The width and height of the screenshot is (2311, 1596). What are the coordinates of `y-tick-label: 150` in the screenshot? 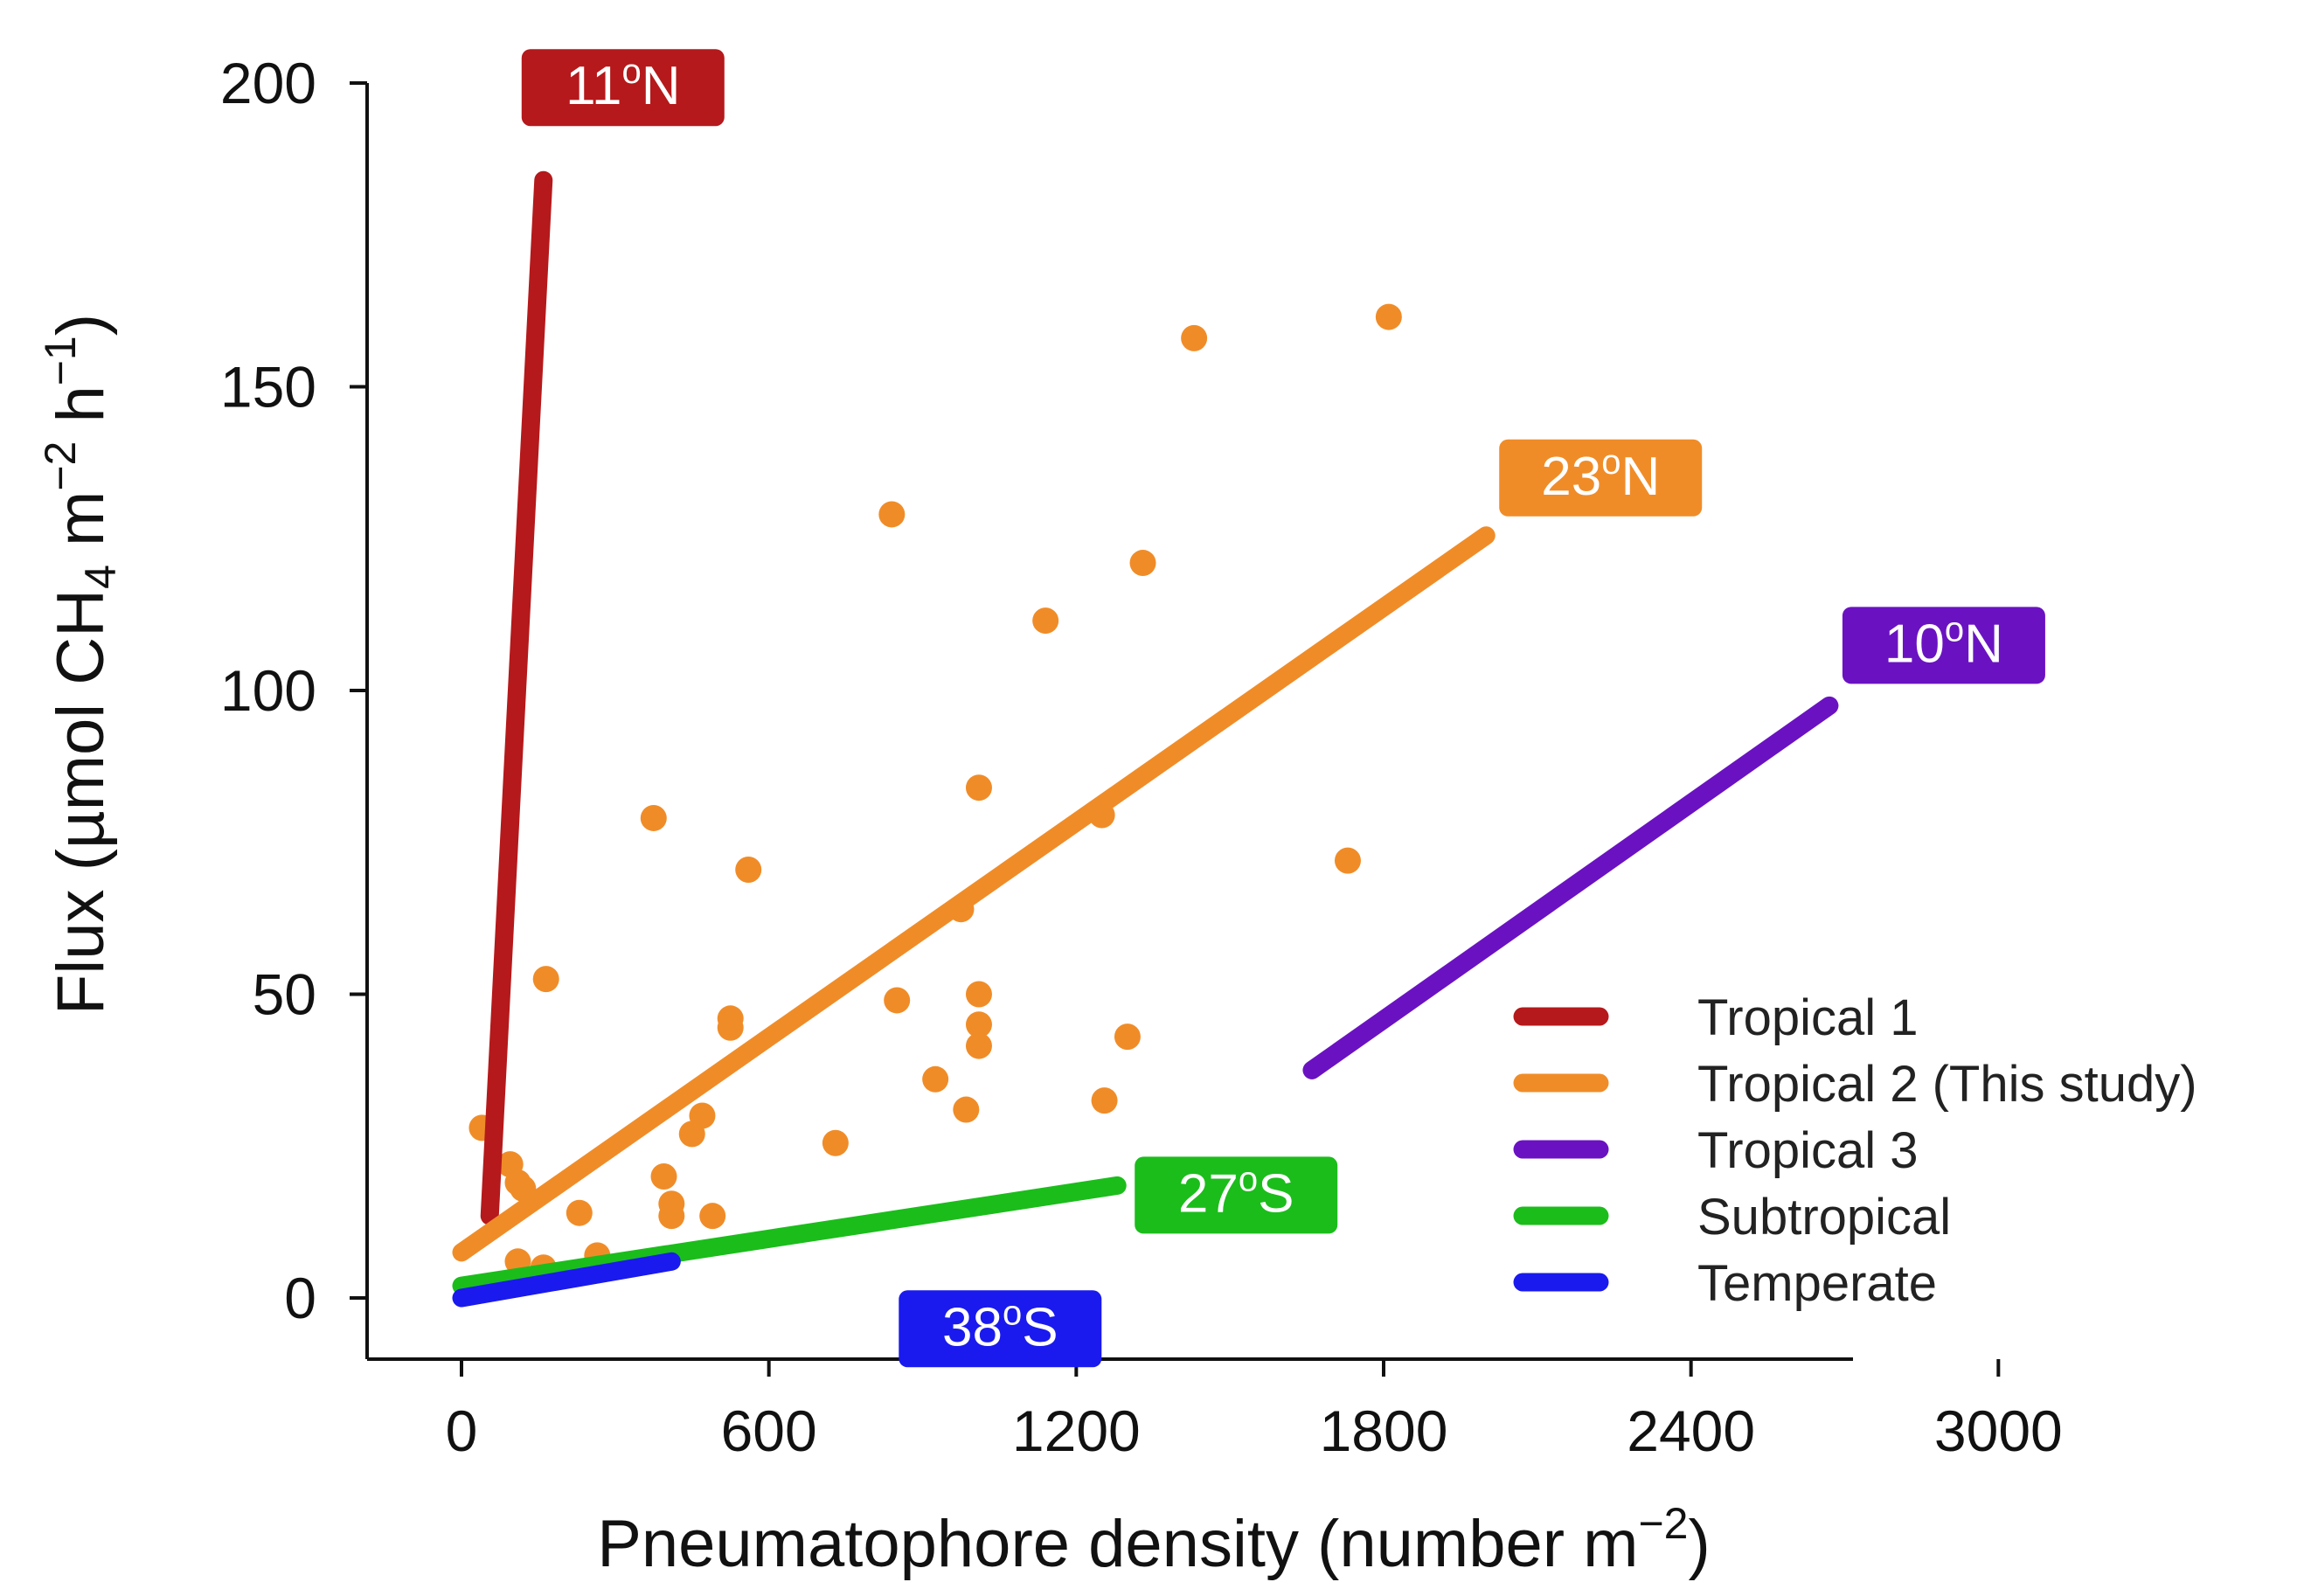 It's located at (268, 387).